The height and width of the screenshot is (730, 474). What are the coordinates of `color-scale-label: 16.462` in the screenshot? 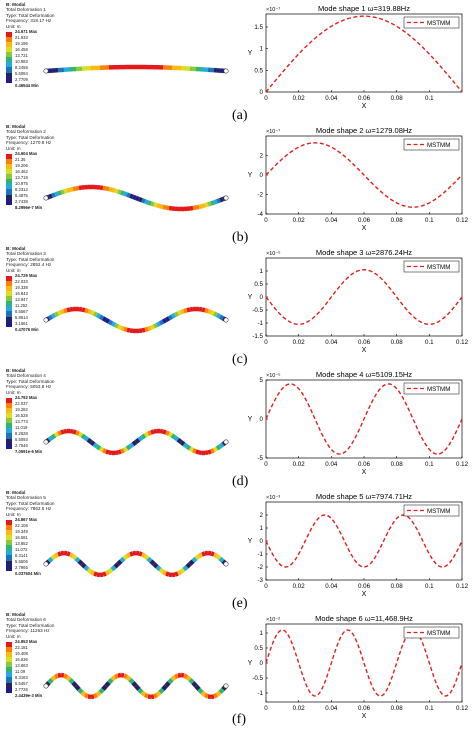 It's located at (21, 171).